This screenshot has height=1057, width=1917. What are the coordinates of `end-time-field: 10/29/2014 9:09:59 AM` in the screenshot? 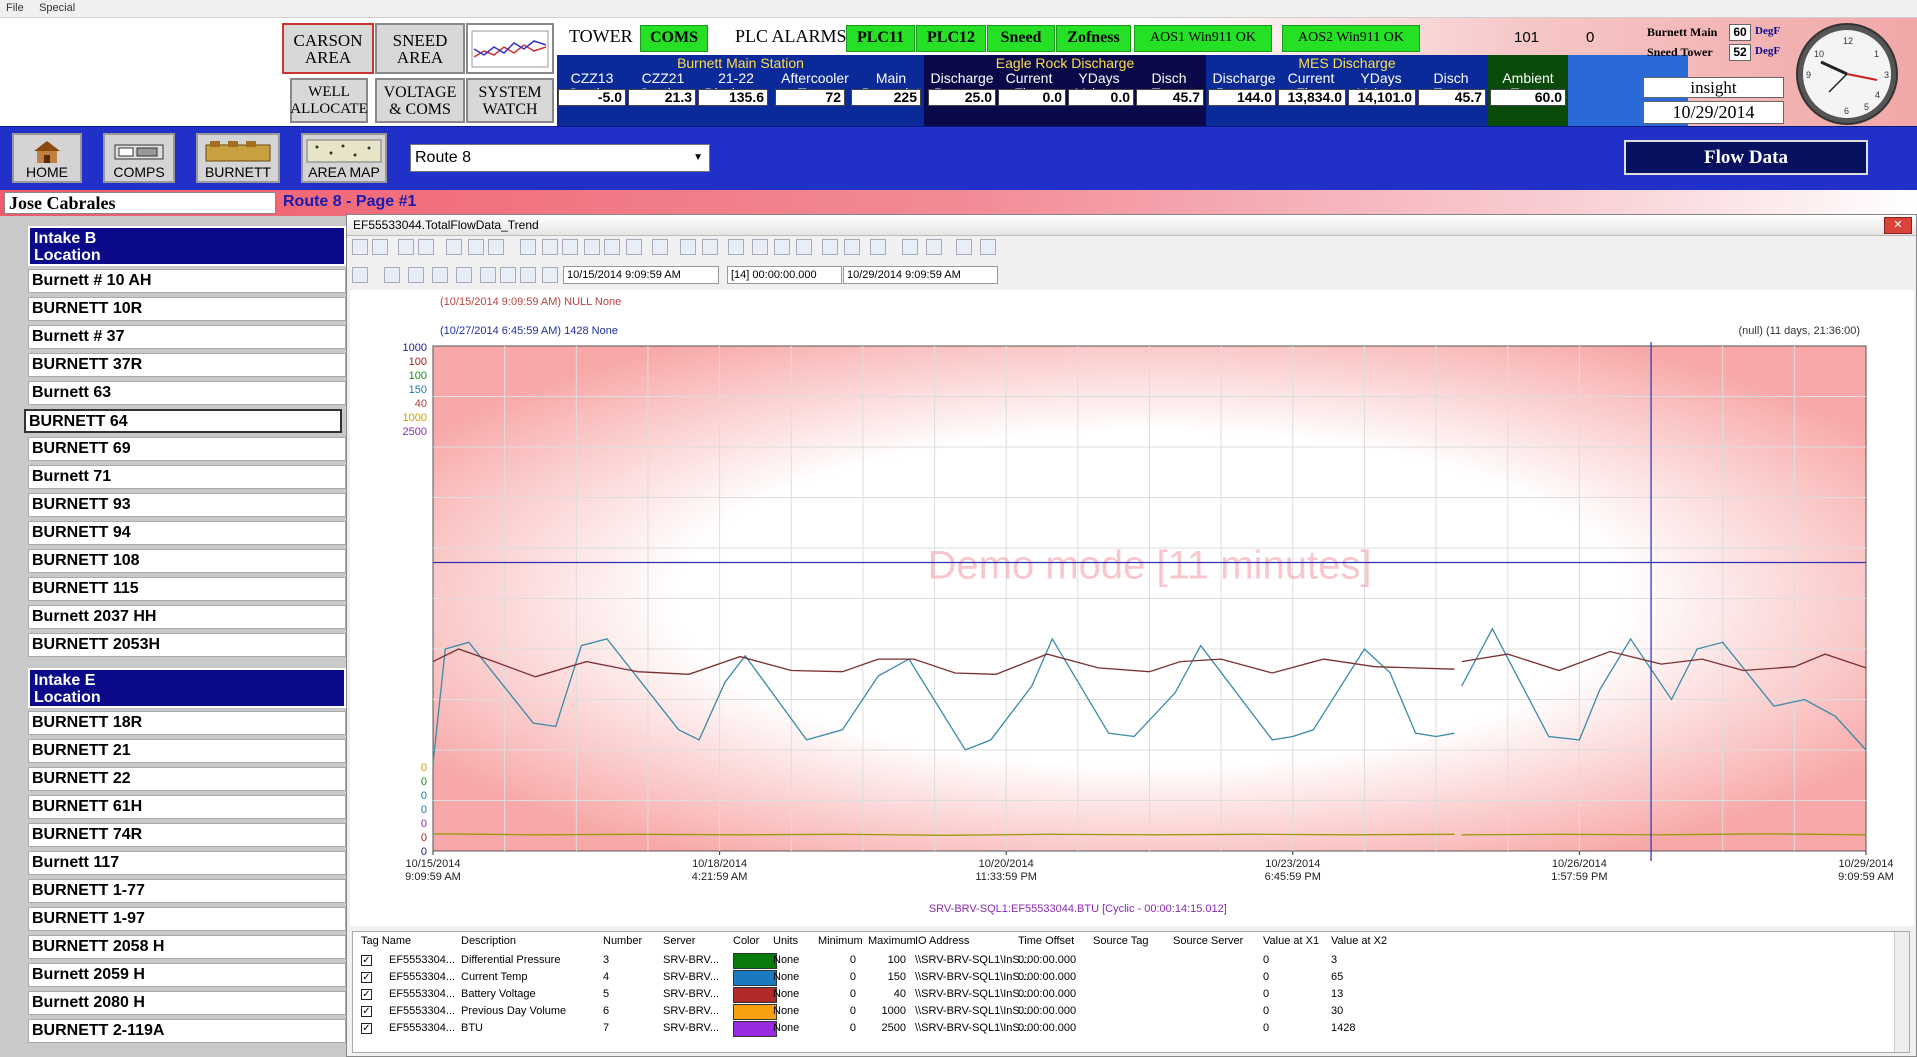 It's located at (920, 275).